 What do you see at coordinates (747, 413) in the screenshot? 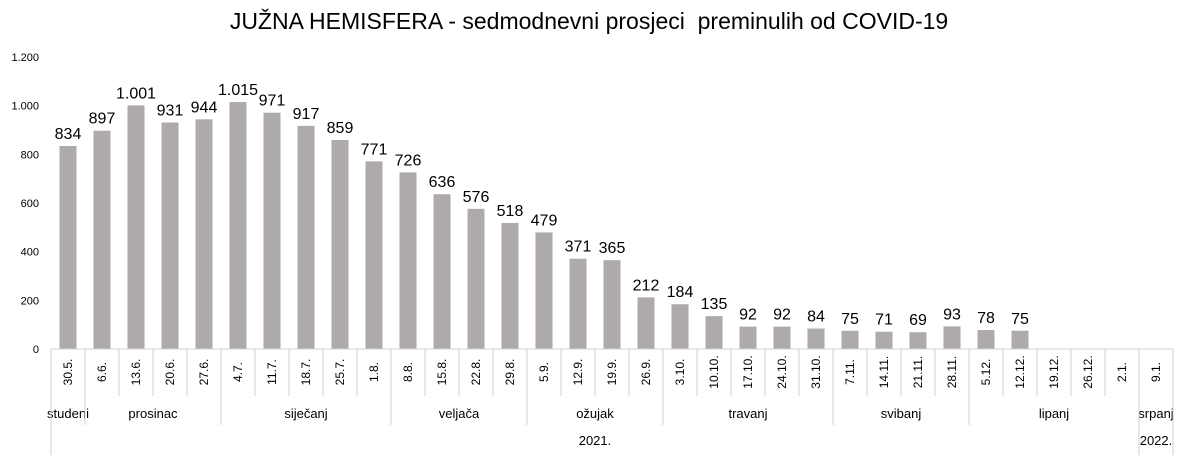
I see `month-label: travanj` at bounding box center [747, 413].